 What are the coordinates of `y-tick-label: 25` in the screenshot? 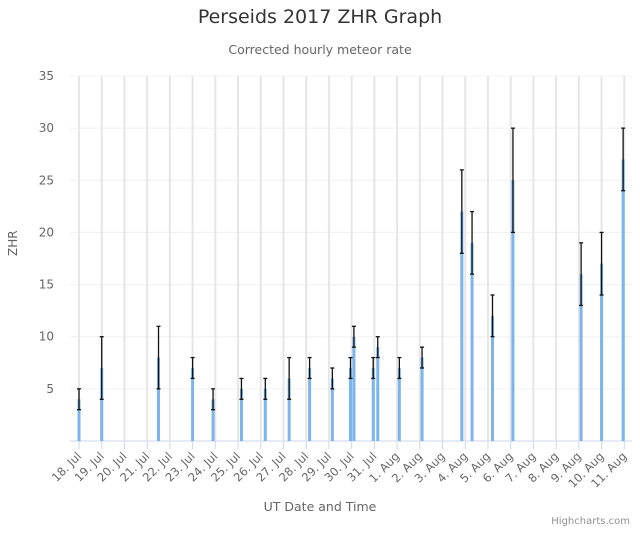 It's located at (46, 180).